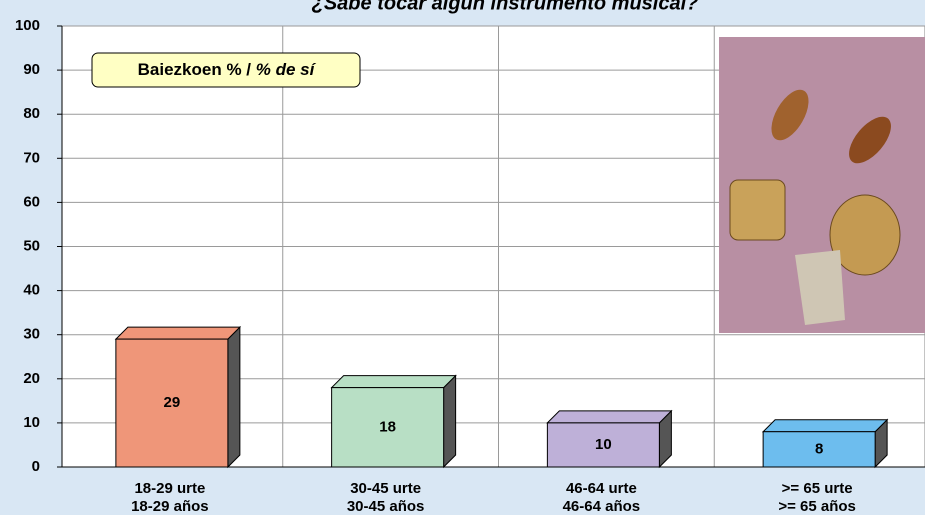 Image resolution: width=925 pixels, height=515 pixels. I want to click on y-tick-label: 50, so click(31, 245).